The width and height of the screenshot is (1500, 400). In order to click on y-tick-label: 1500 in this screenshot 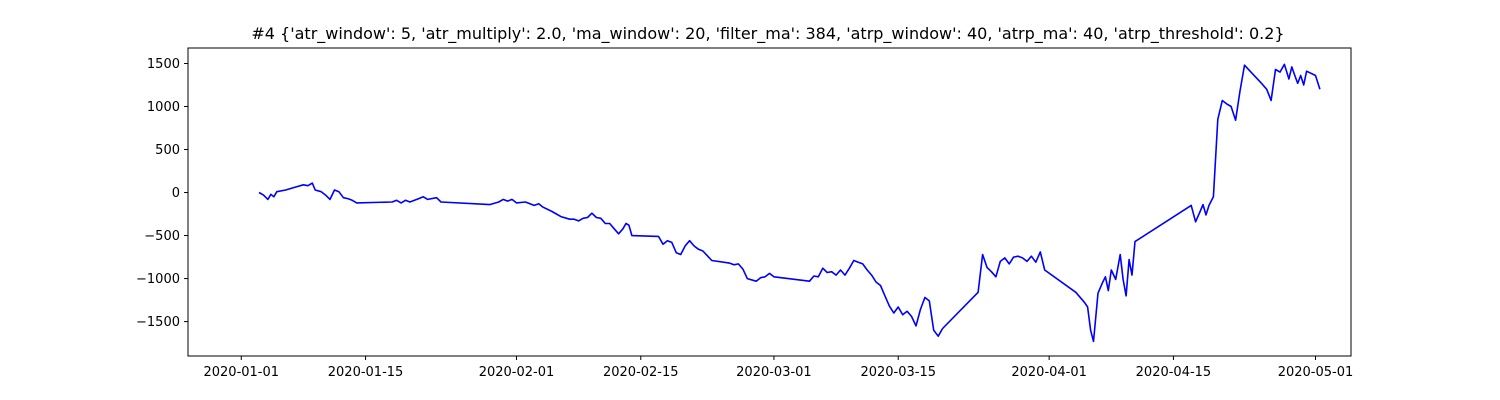, I will do `click(163, 64)`.